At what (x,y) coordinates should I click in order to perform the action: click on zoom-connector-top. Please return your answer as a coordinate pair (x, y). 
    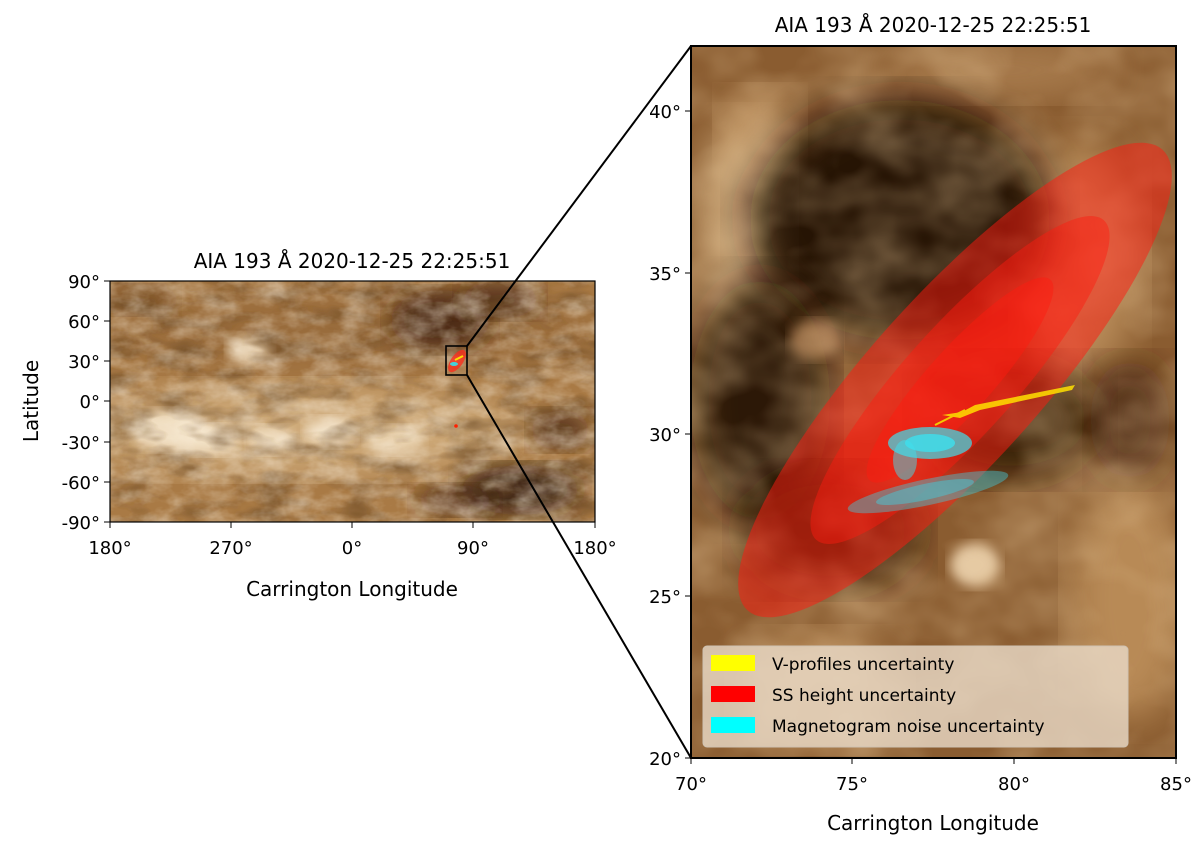
    Looking at the image, I should click on (579, 196).